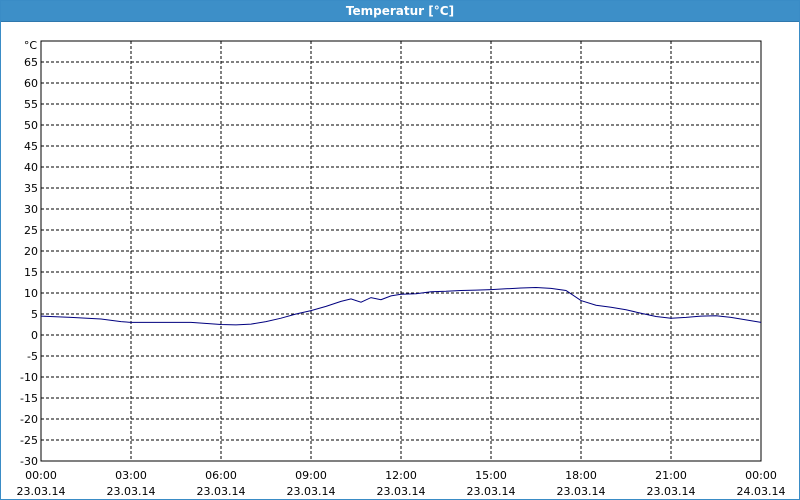 Image resolution: width=800 pixels, height=500 pixels. What do you see at coordinates (401, 306) in the screenshot?
I see `temperature-series-line` at bounding box center [401, 306].